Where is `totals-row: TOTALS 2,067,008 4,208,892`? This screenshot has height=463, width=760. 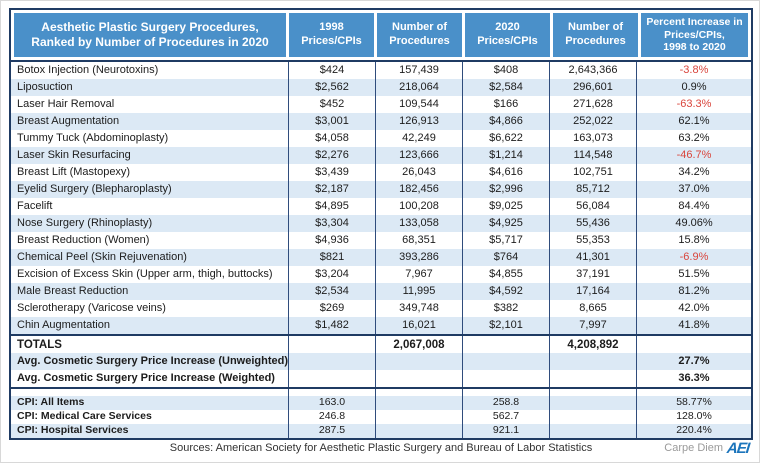
totals-row: TOTALS 2,067,008 4,208,892 is located at coordinates (381, 343).